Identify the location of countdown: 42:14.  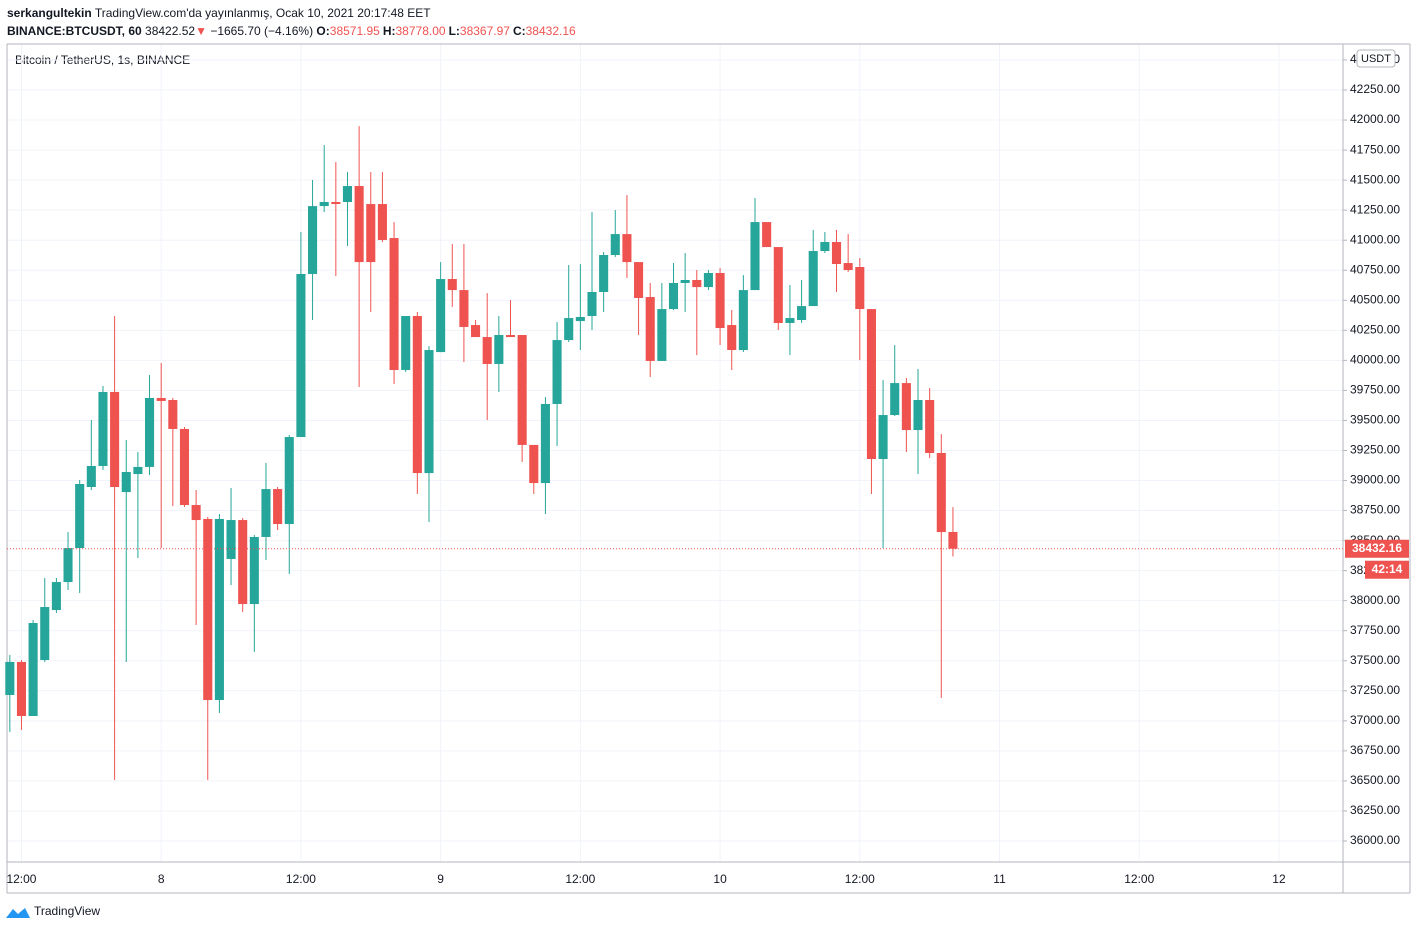
(1387, 569).